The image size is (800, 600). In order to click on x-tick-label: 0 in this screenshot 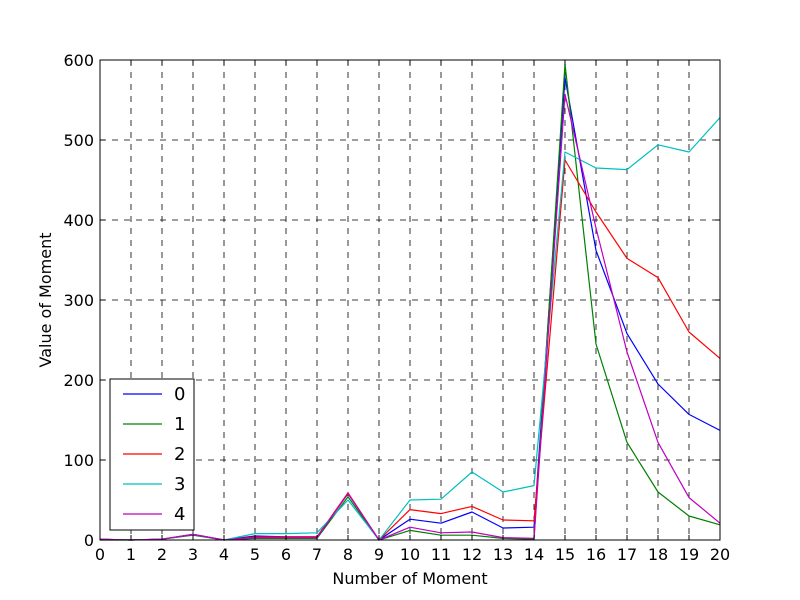, I will do `click(100, 554)`.